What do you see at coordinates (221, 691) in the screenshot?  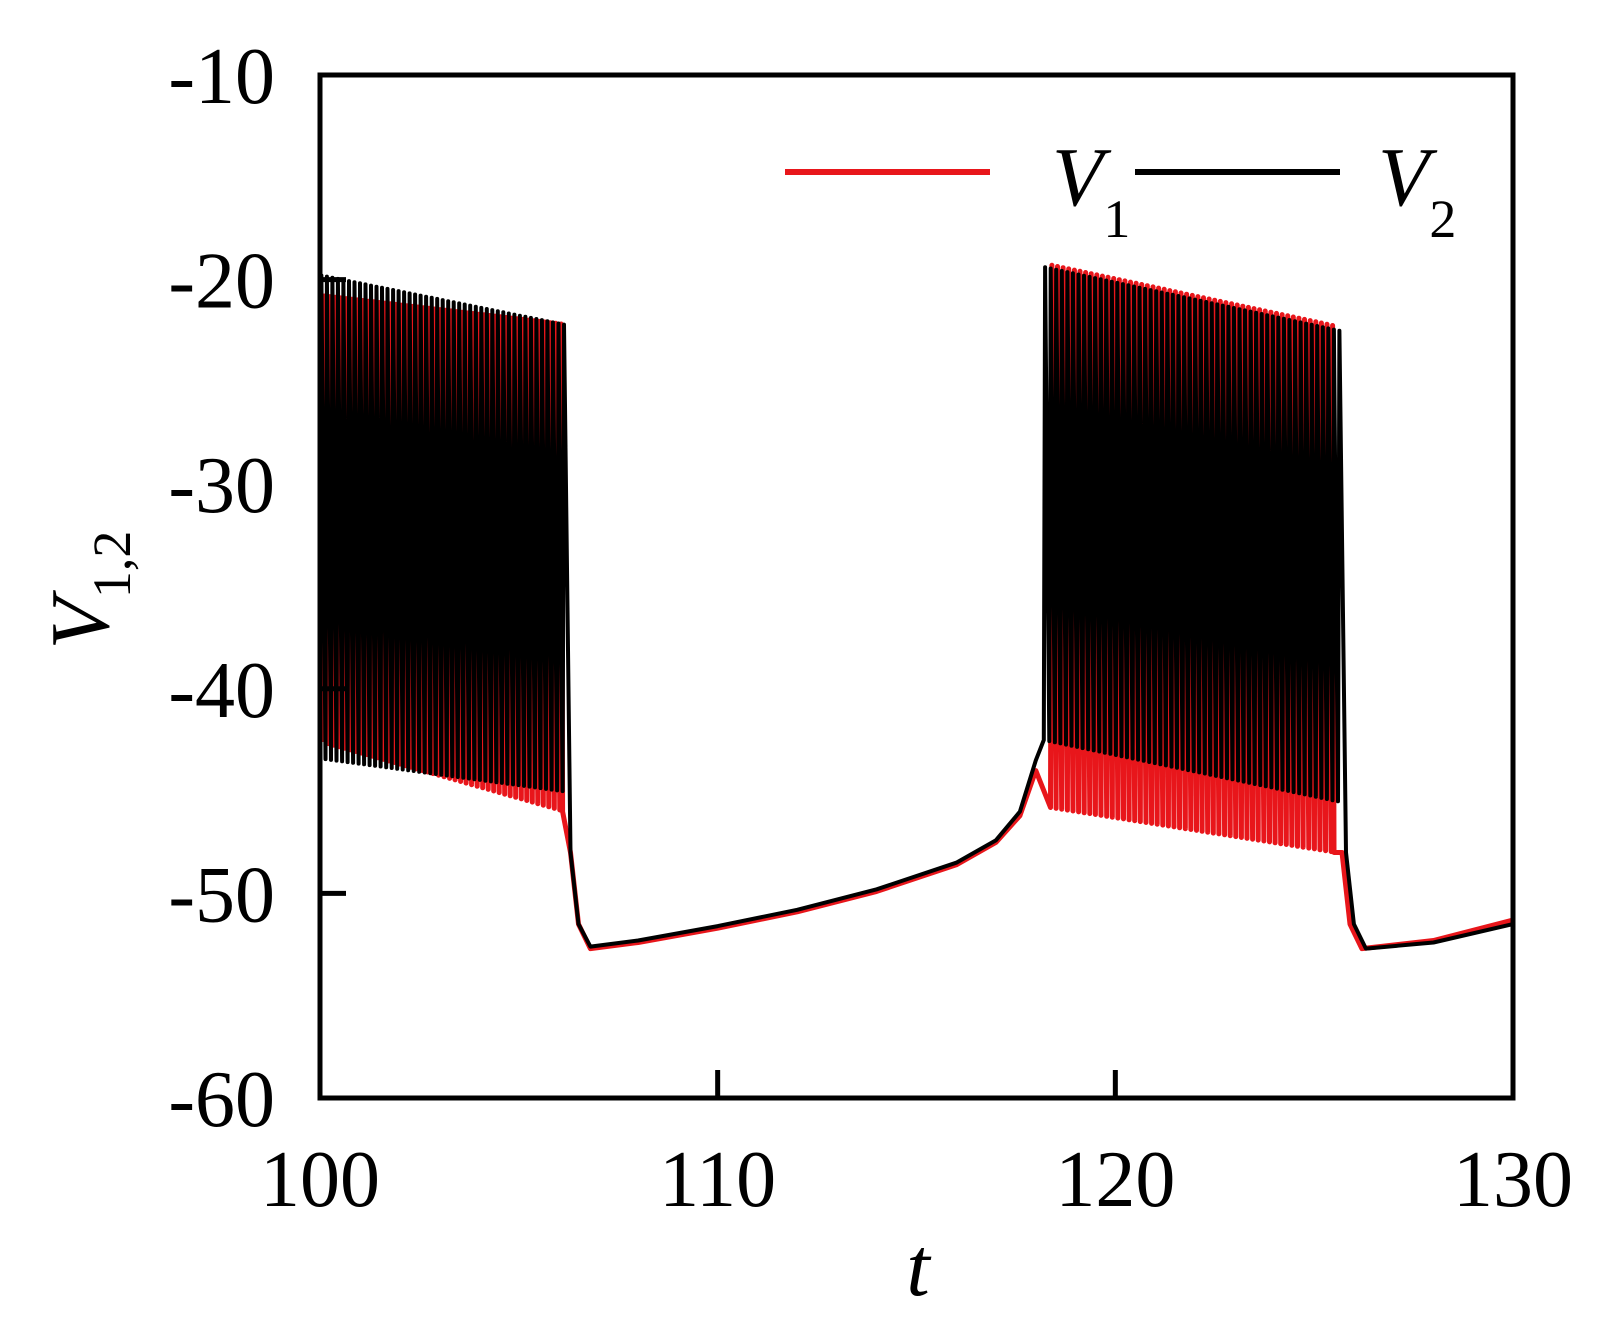 I see `y-tick-label: -40` at bounding box center [221, 691].